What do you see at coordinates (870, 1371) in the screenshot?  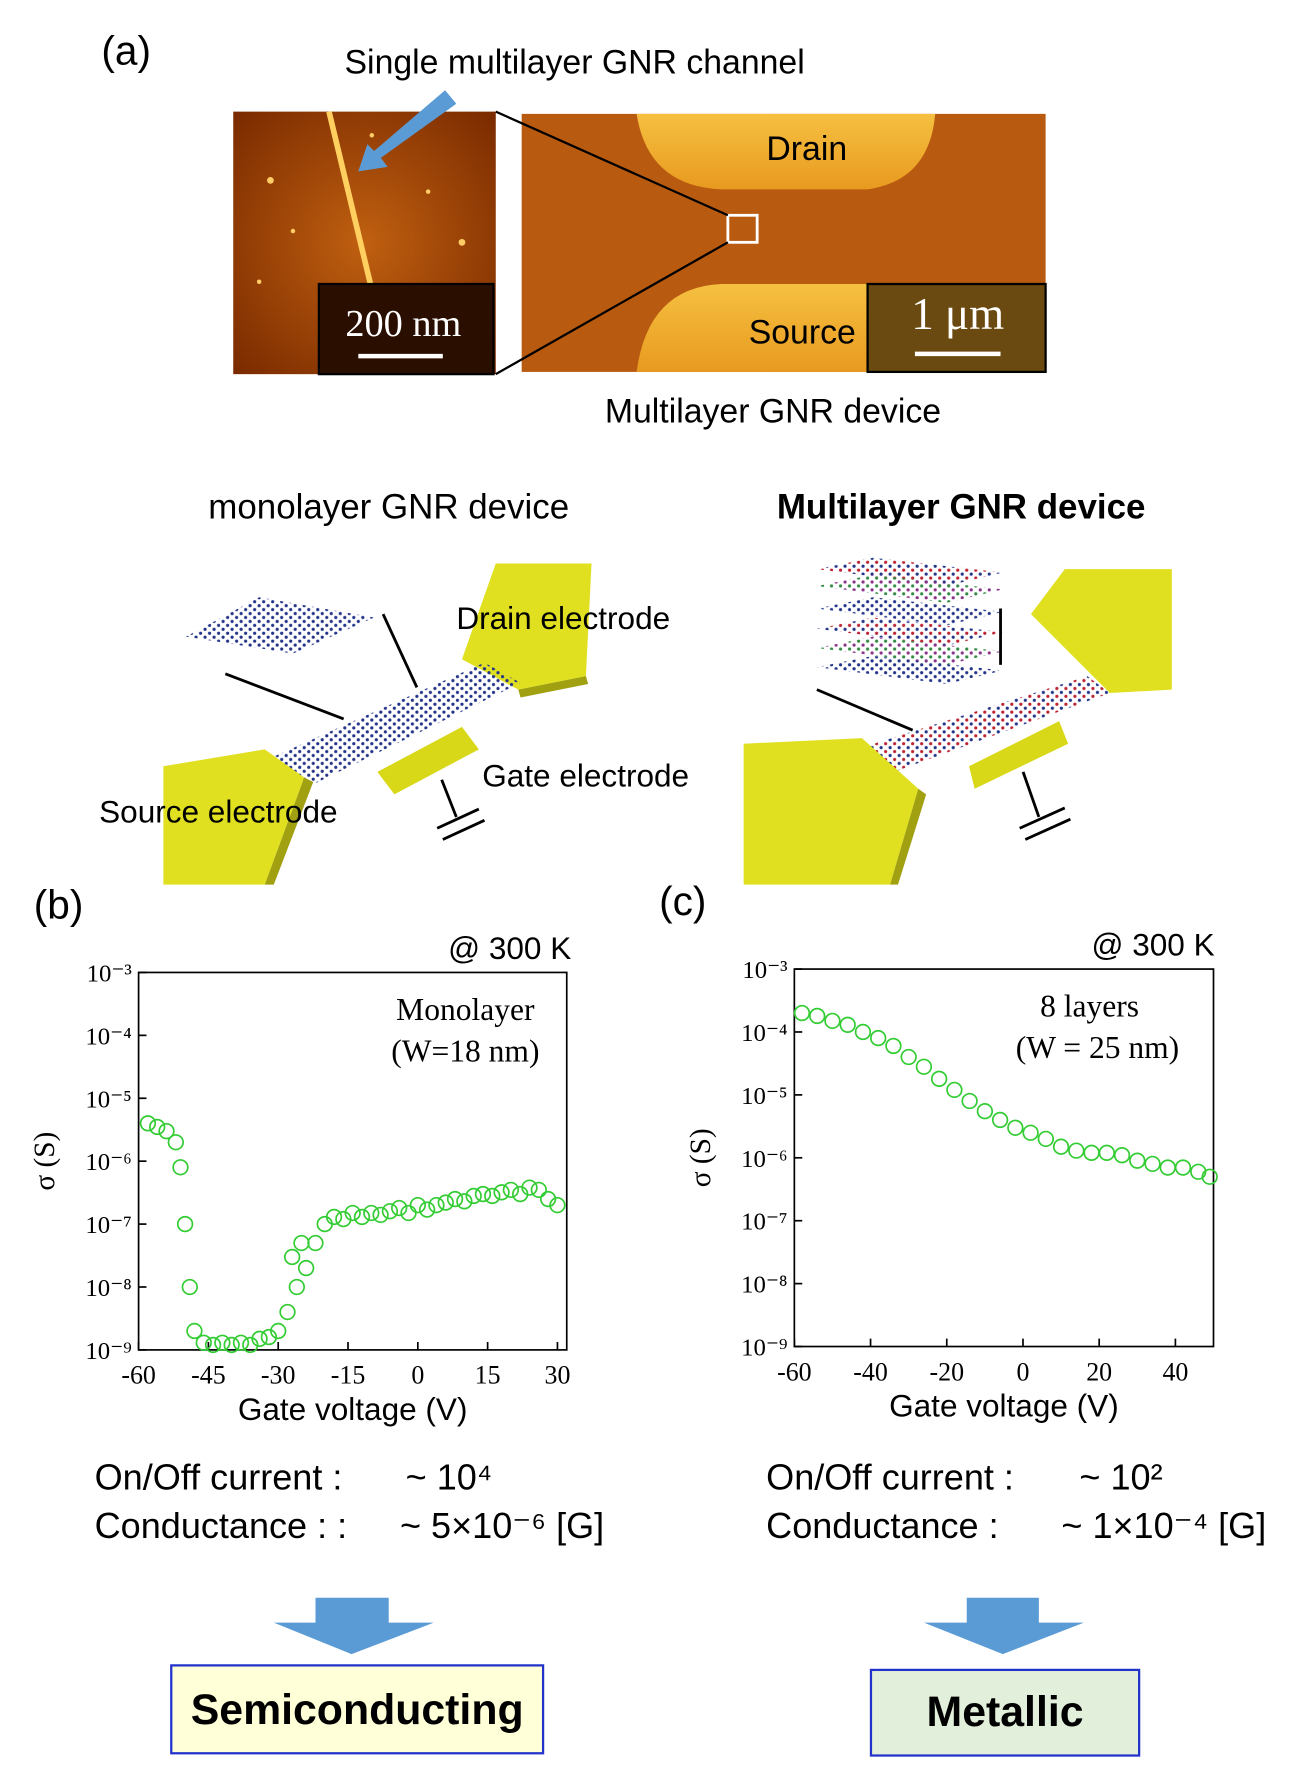 I see `x-tick-label: -40` at bounding box center [870, 1371].